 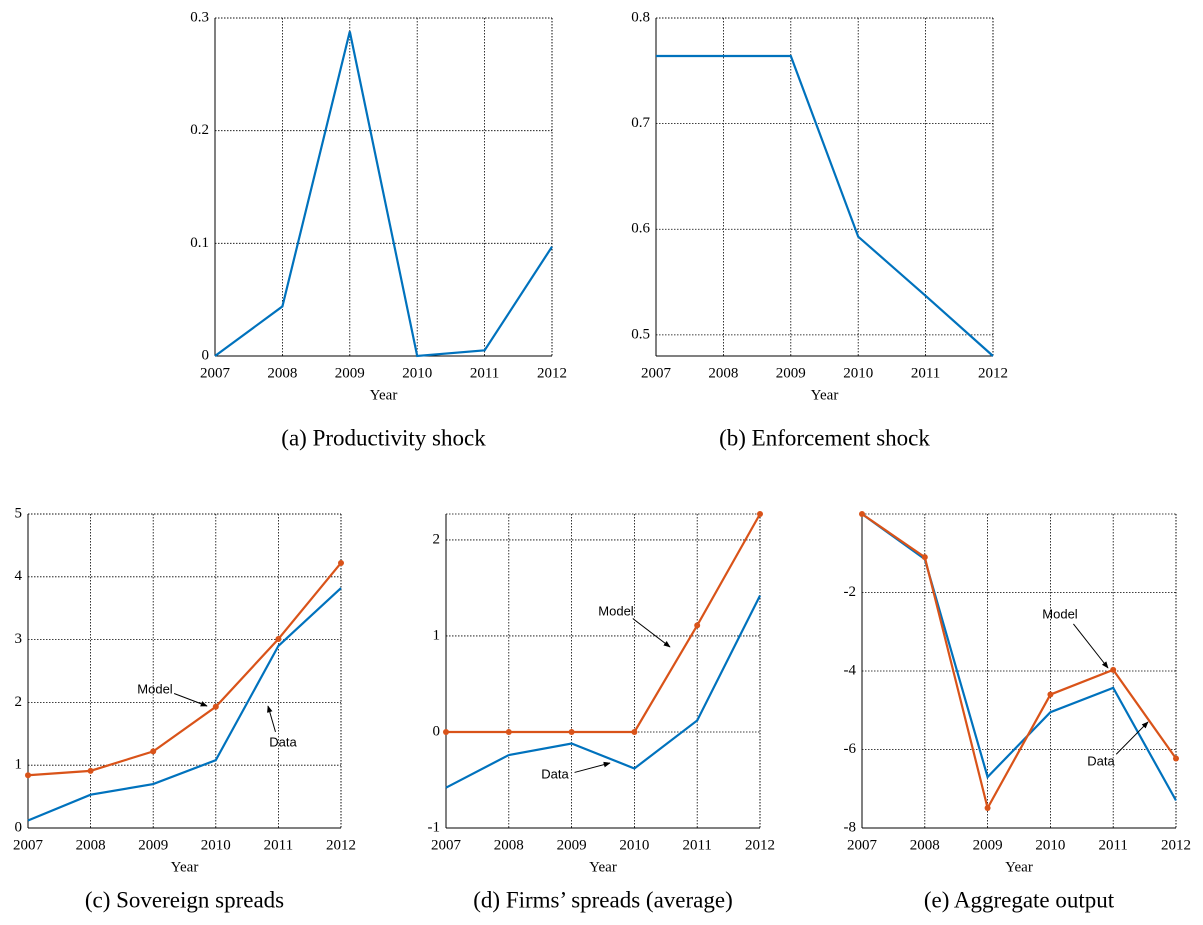 I want to click on y-tick-label: 3, so click(x=19, y=639).